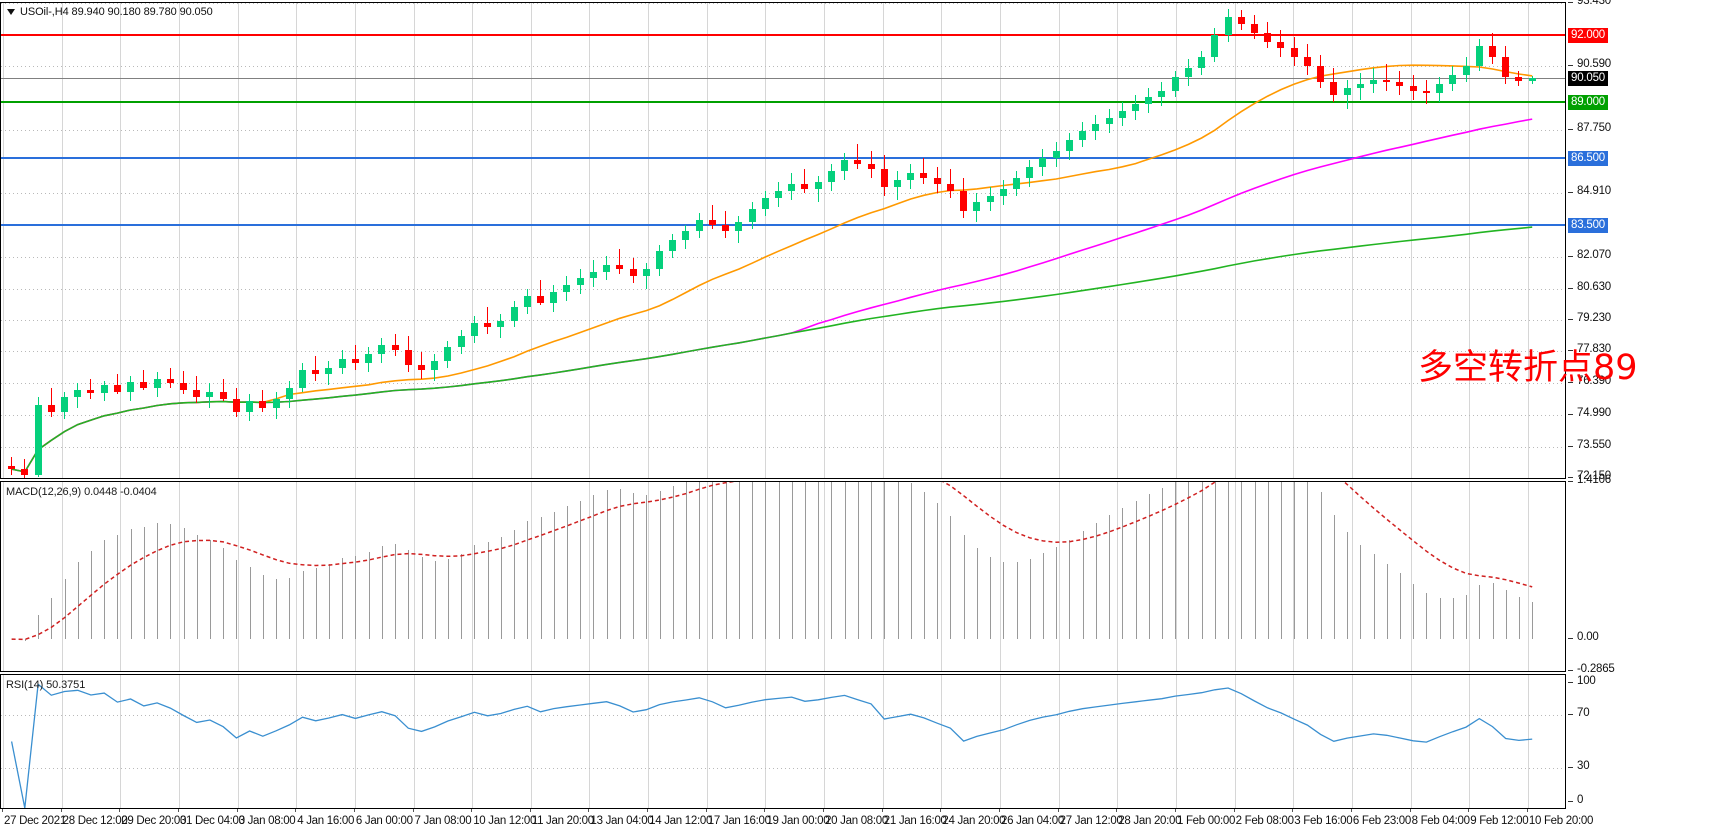 The width and height of the screenshot is (1733, 840). What do you see at coordinates (681, 821) in the screenshot?
I see `time-tick-label: 14 Jan 12:00` at bounding box center [681, 821].